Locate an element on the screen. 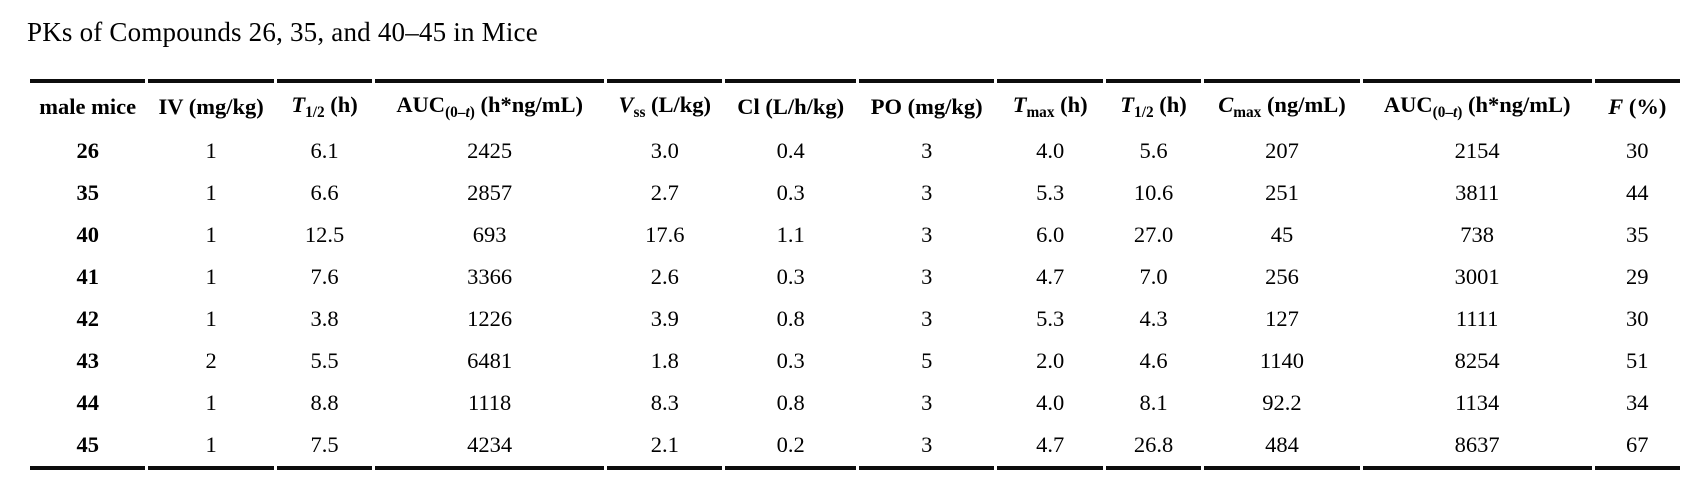 Image resolution: width=1702 pixels, height=484 pixels. value-cell: 3366 is located at coordinates (490, 276).